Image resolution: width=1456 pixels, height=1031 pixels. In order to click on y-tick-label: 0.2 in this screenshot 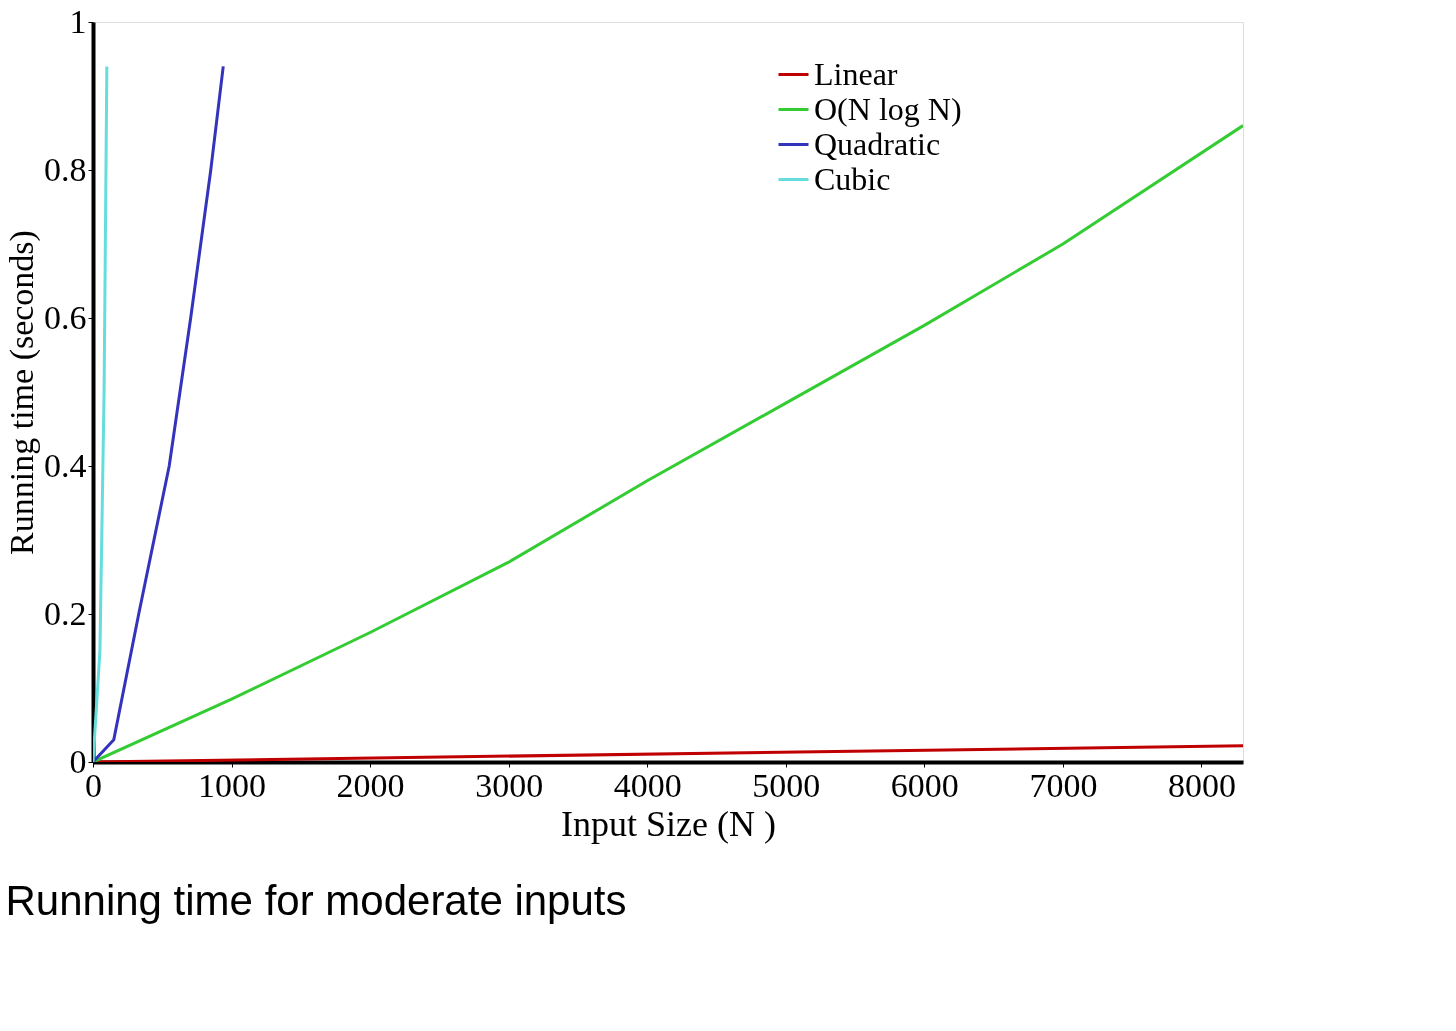, I will do `click(65, 613)`.